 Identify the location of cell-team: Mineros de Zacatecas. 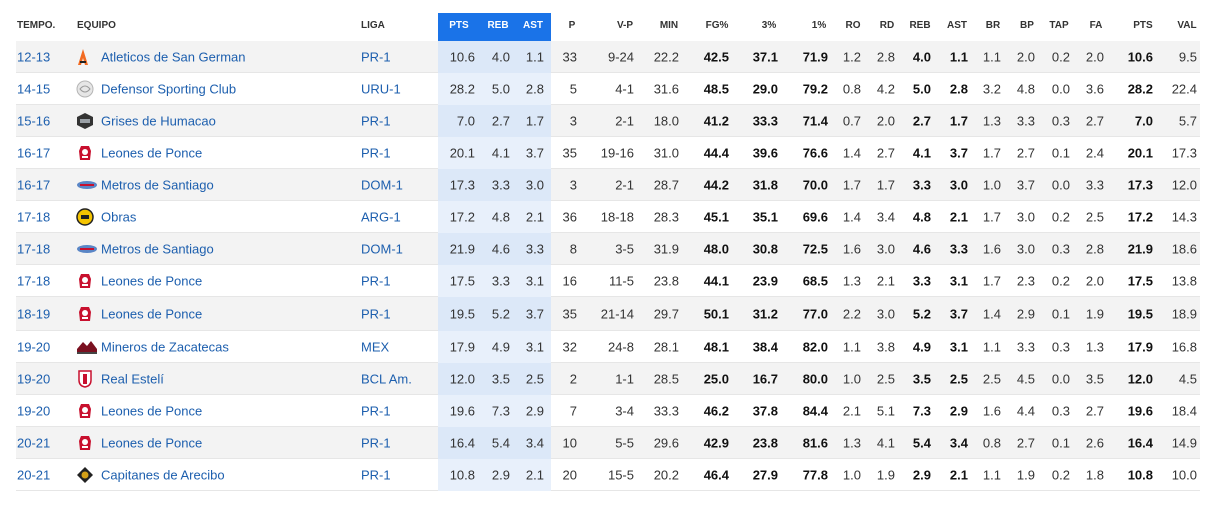
(165, 347).